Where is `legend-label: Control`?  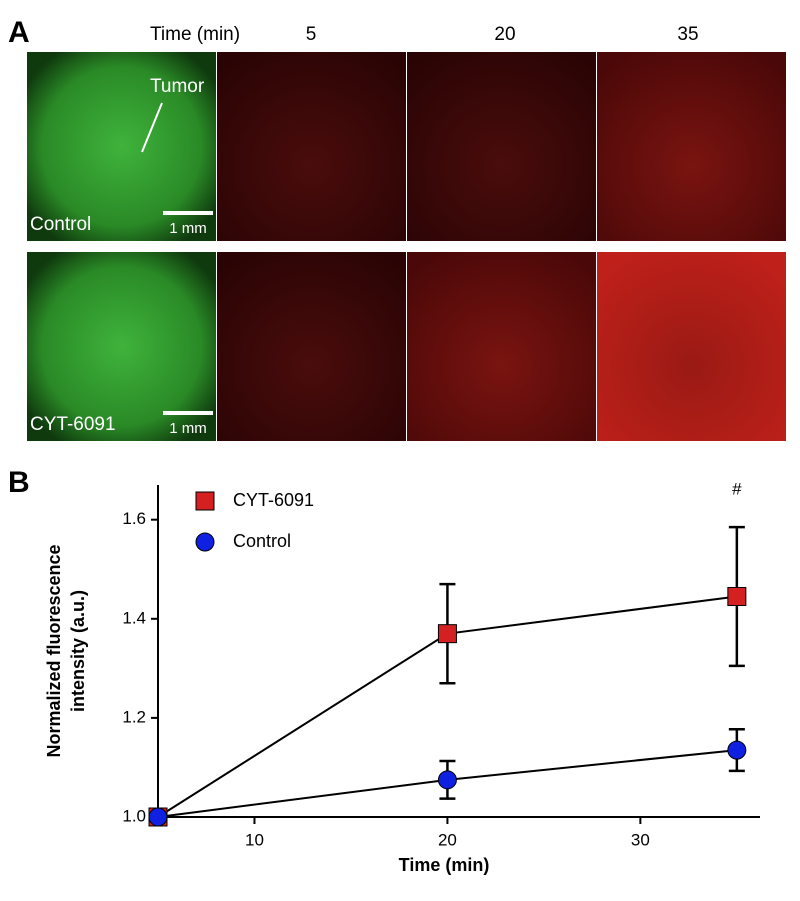
legend-label: Control is located at coordinates (262, 541).